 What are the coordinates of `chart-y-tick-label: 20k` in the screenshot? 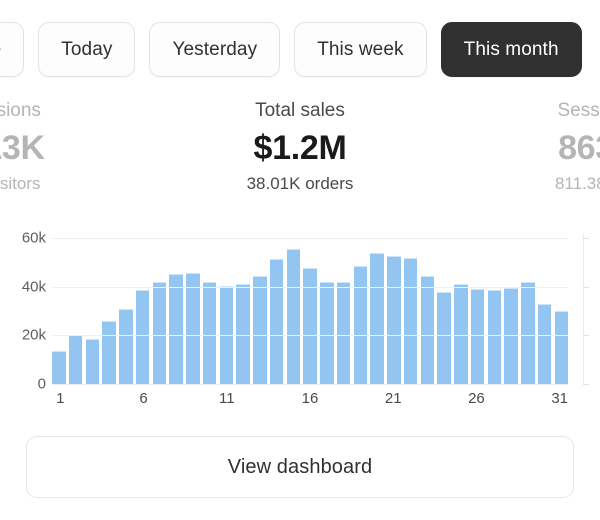 It's located at (33, 335).